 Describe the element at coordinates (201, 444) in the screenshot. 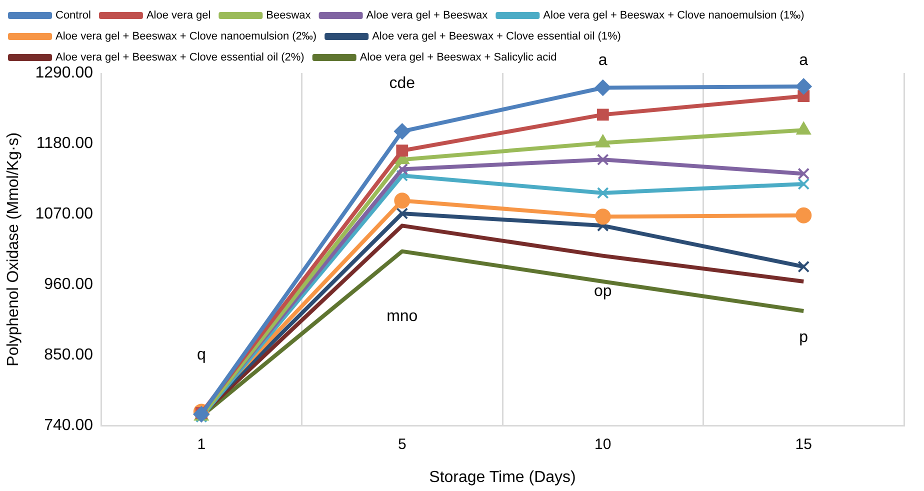

I see `x-tick-label: 1` at that location.